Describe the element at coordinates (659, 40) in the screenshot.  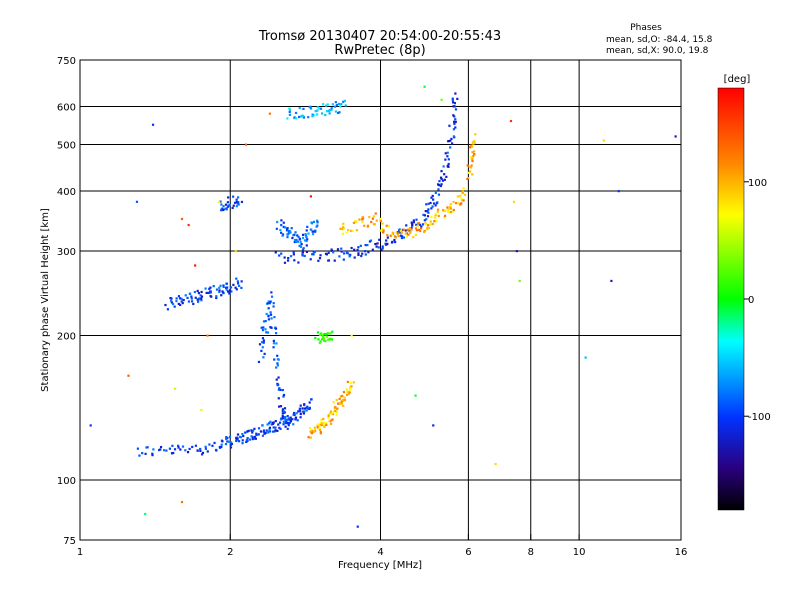
I see `phases-o-stats: mean, sd,O: -84.4, 15.8` at that location.